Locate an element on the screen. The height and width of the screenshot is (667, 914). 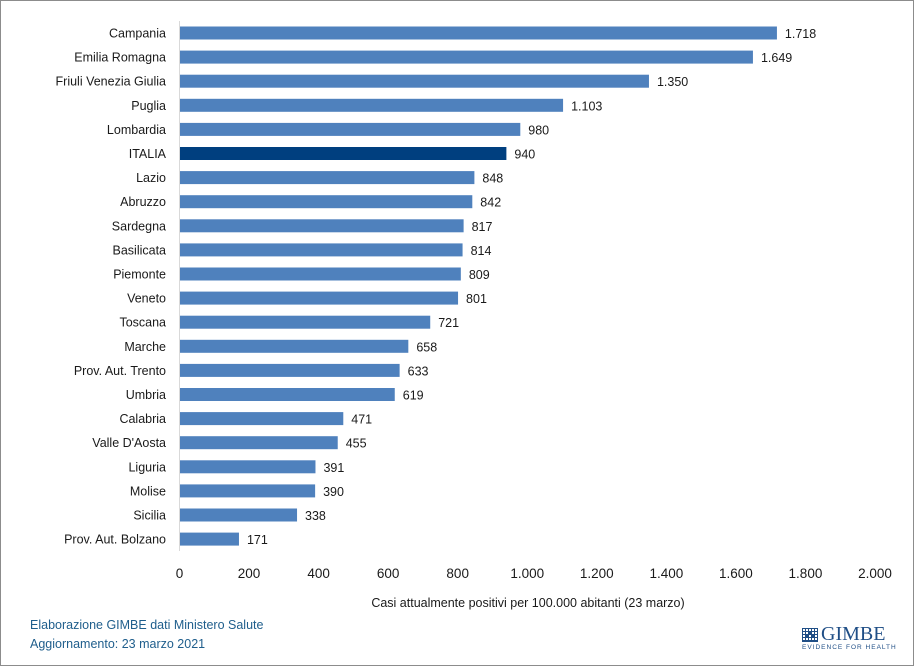
category-label: Puglia is located at coordinates (148, 106).